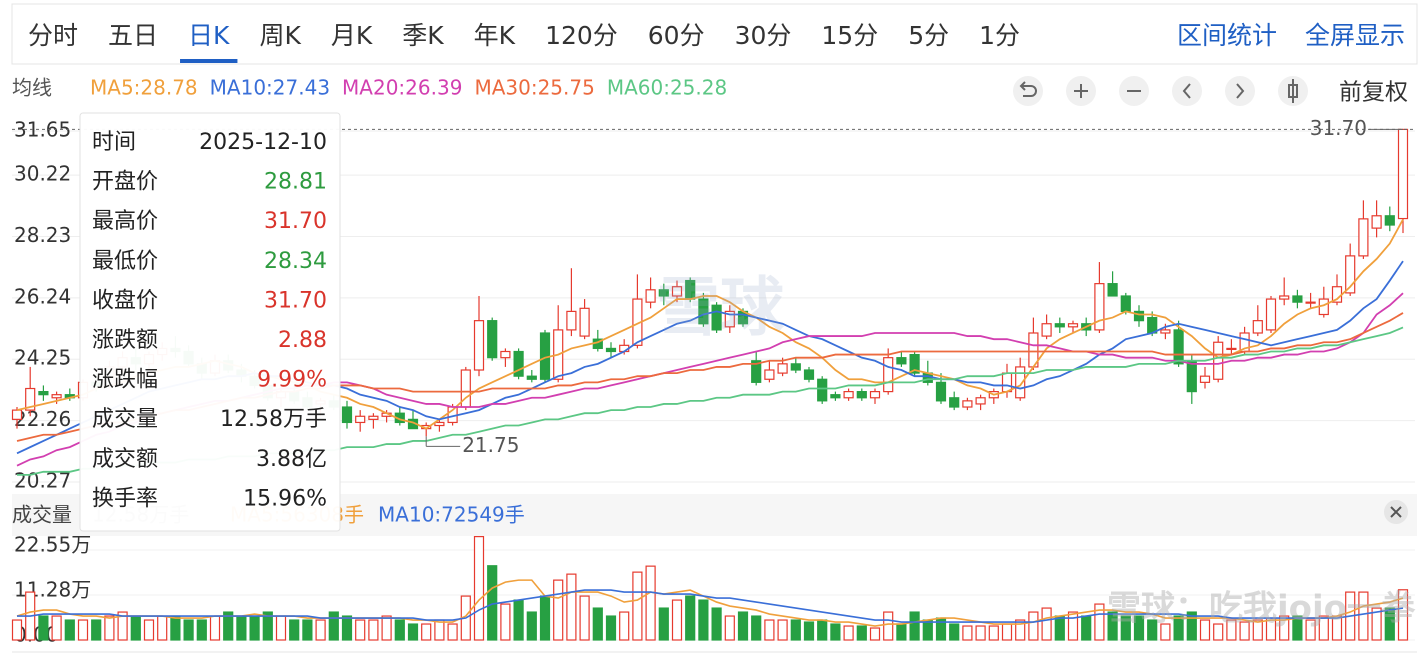 This screenshot has height=659, width=1419. I want to click on left-button, so click(1187, 91).